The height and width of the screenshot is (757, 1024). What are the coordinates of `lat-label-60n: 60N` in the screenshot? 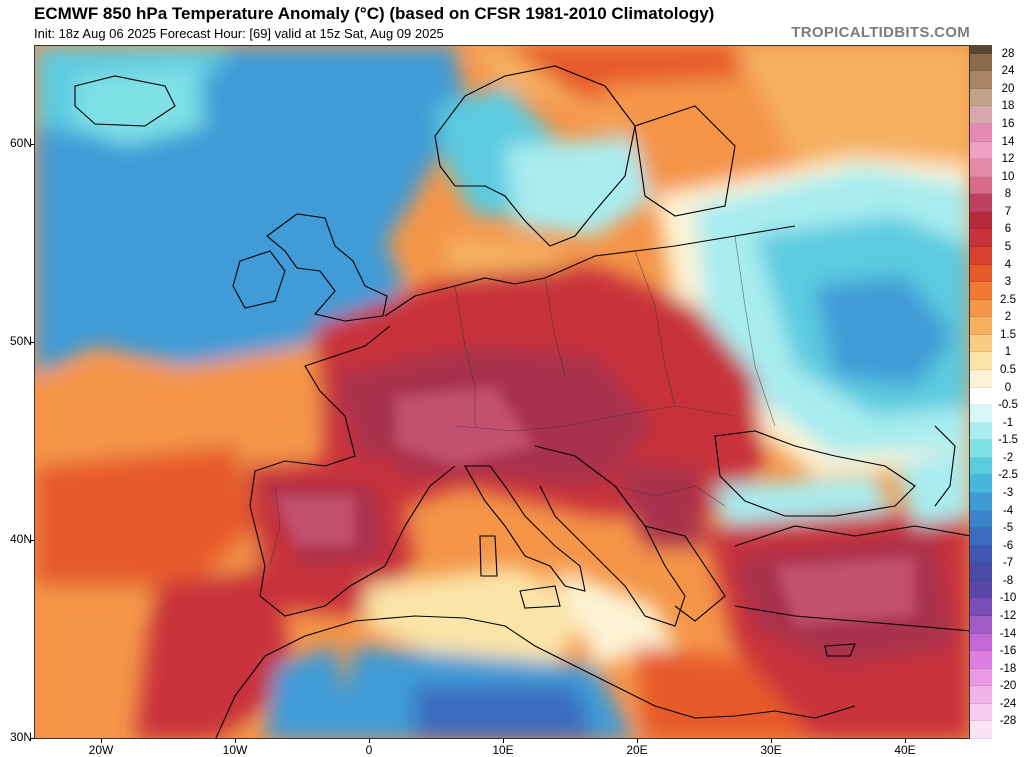 It's located at (20, 143).